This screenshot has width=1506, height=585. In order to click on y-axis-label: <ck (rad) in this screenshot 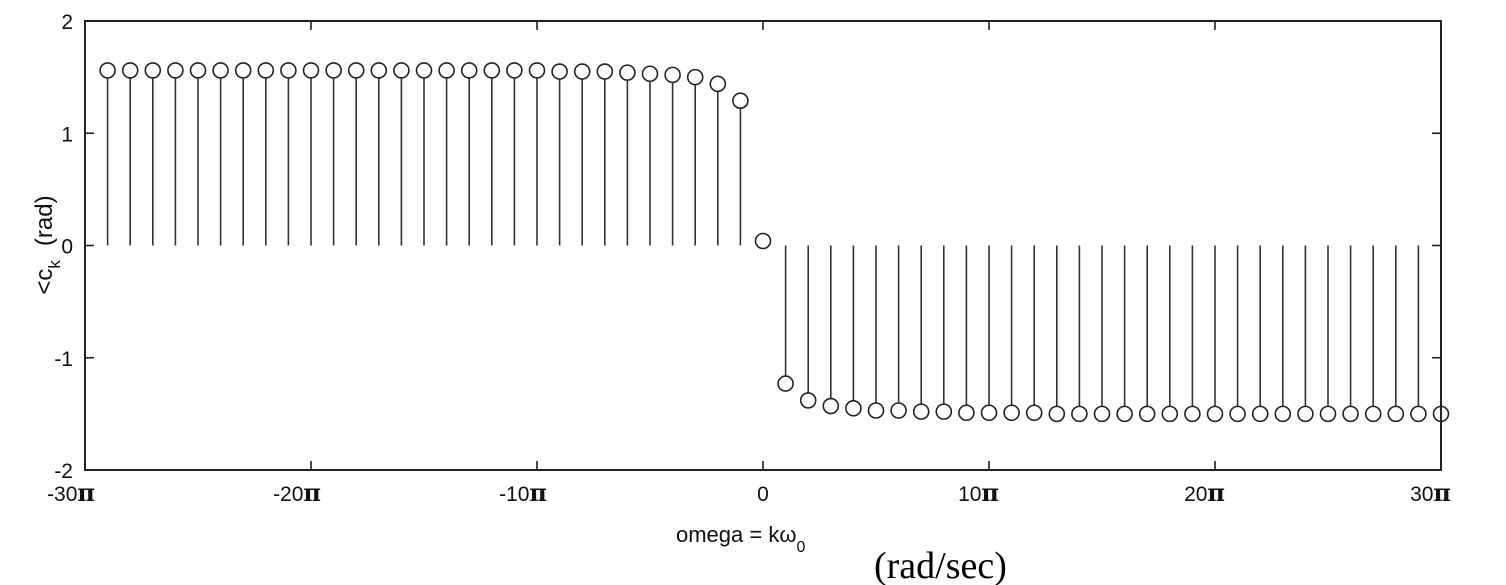, I will do `click(47, 244)`.